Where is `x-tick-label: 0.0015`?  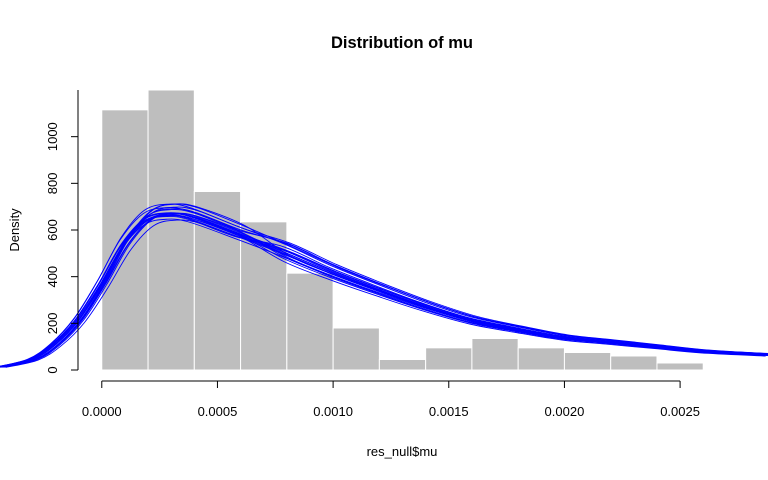 x-tick-label: 0.0015 is located at coordinates (449, 411).